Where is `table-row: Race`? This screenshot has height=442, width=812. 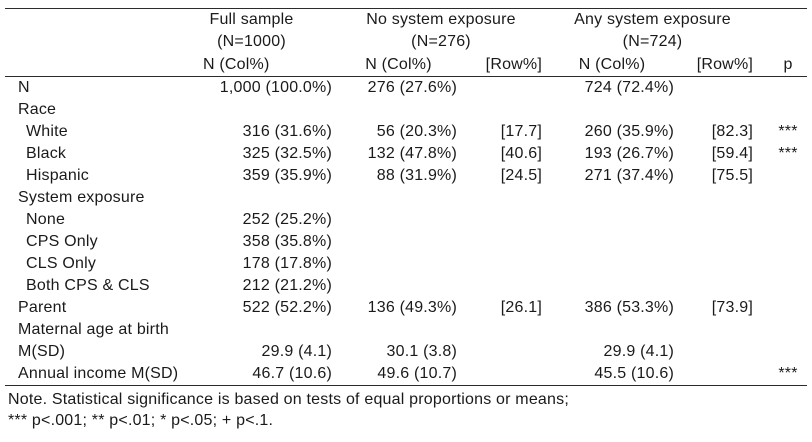 table-row: Race is located at coordinates (406, 110).